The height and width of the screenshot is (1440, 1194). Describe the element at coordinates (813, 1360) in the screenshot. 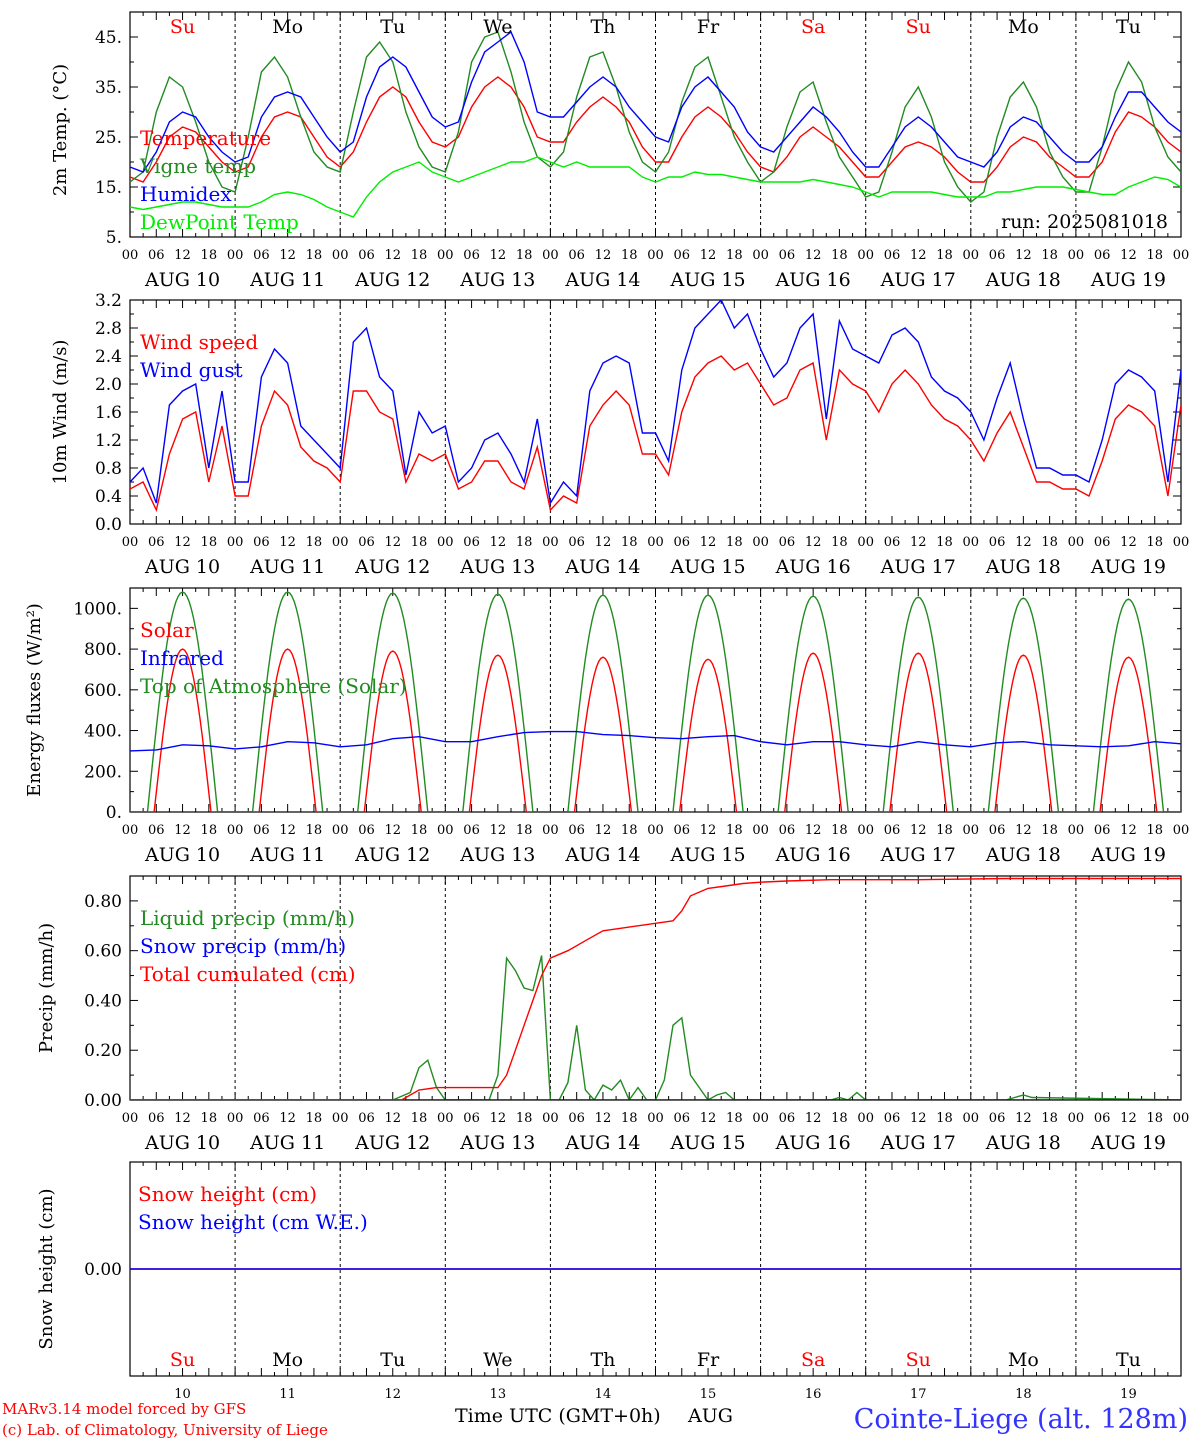

I see `weekday-label-bottom: Sa` at that location.